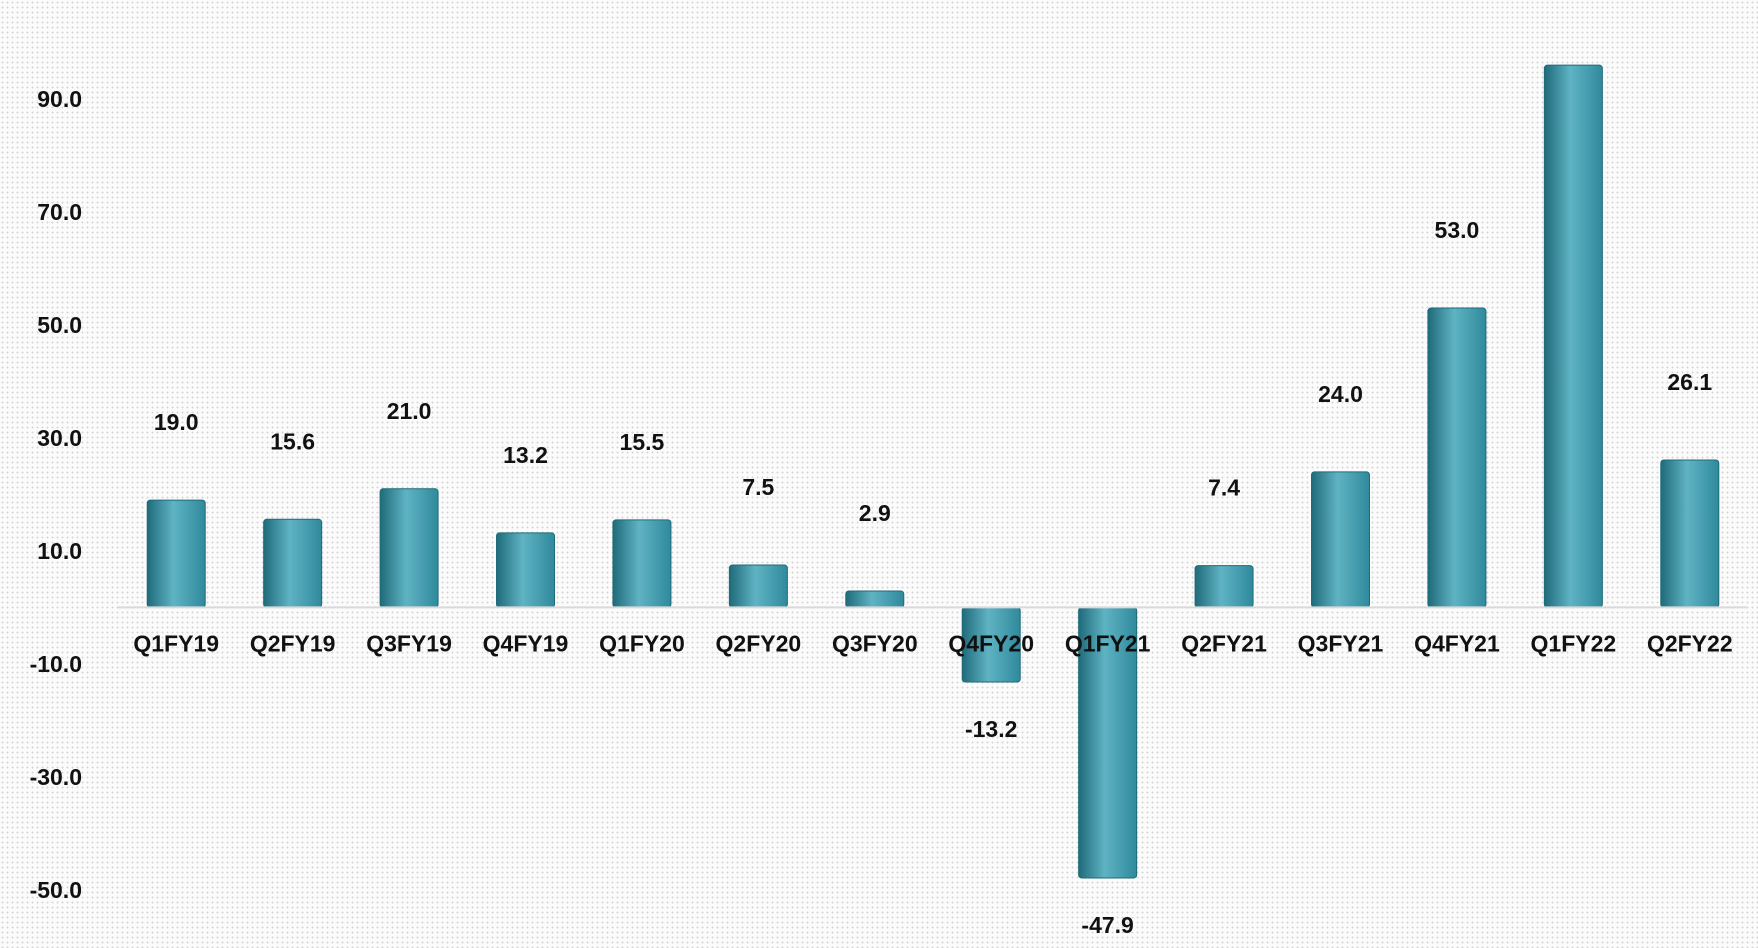 The image size is (1758, 948). I want to click on category-label: Q2FY22, so click(1690, 643).